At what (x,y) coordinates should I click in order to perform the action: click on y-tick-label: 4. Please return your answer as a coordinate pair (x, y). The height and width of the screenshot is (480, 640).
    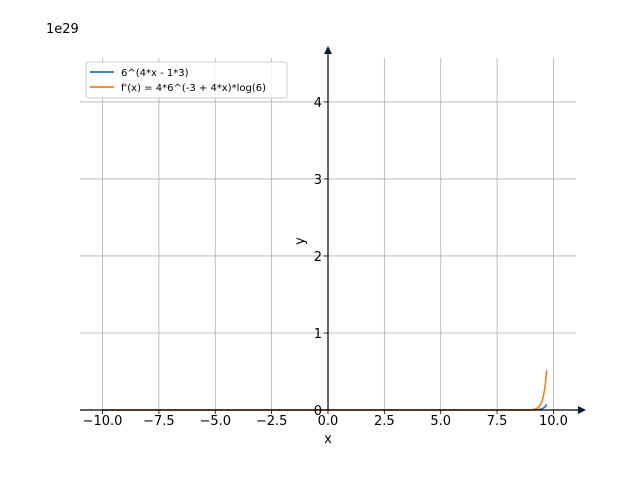
    Looking at the image, I should click on (318, 103).